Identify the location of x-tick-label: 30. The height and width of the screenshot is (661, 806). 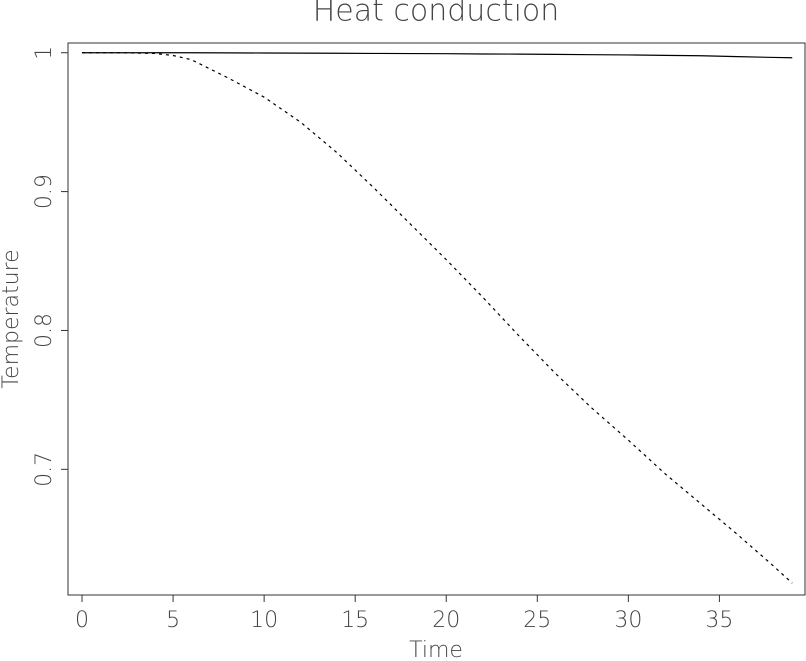
(628, 620).